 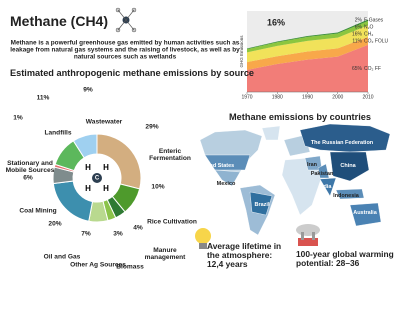 I want to click on value-label: 4%, so click(x=138, y=228).